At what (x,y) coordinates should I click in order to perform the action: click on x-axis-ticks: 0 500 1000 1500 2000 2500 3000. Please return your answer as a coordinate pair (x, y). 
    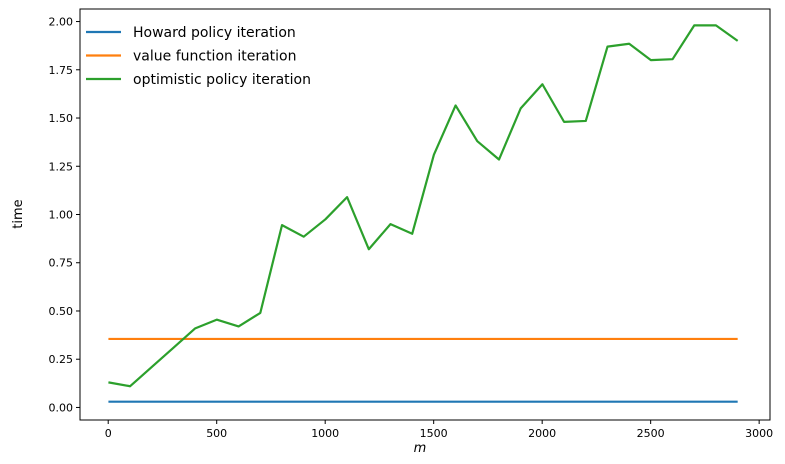
    Looking at the image, I should click on (439, 430).